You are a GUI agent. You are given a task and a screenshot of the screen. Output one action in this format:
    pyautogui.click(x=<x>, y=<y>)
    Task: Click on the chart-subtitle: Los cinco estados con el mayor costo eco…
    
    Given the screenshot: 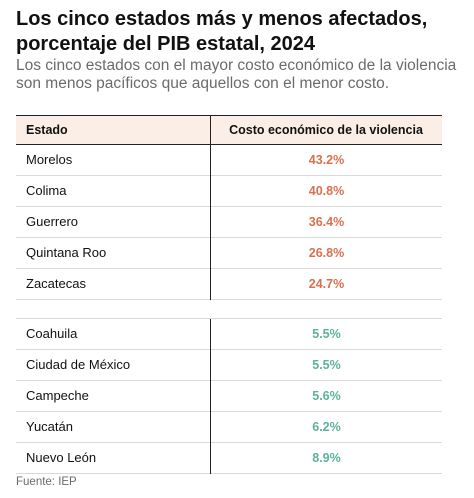 What is the action you would take?
    pyautogui.click(x=236, y=74)
    